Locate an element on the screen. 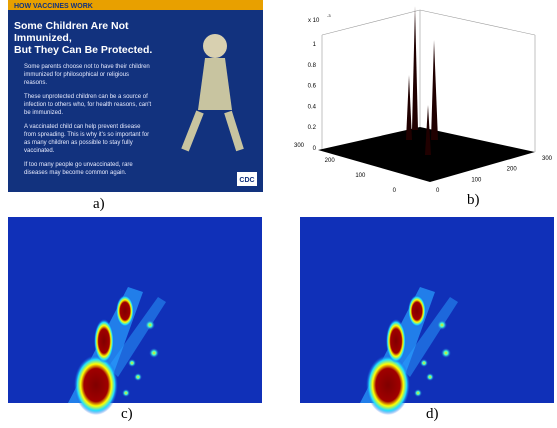 The height and width of the screenshot is (428, 557). panel-label: b) is located at coordinates (473, 200).